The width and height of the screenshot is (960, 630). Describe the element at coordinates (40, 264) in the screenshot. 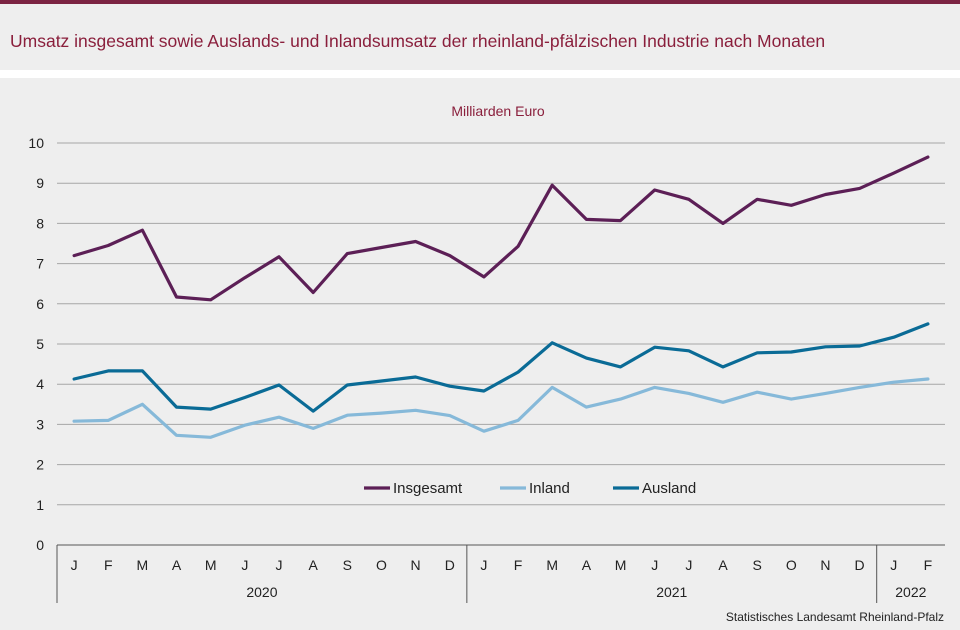

I see `y-tick-label: 7` at that location.